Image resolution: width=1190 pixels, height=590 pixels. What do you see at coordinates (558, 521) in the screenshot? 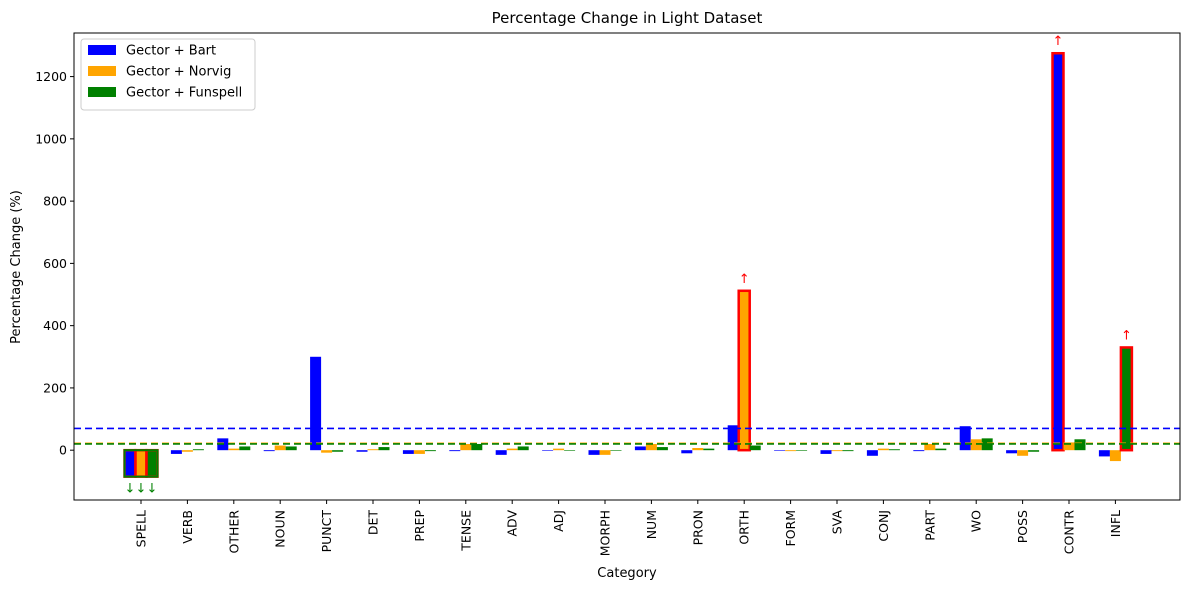
I see `x-tick-label-adj: ADJ` at bounding box center [558, 521].